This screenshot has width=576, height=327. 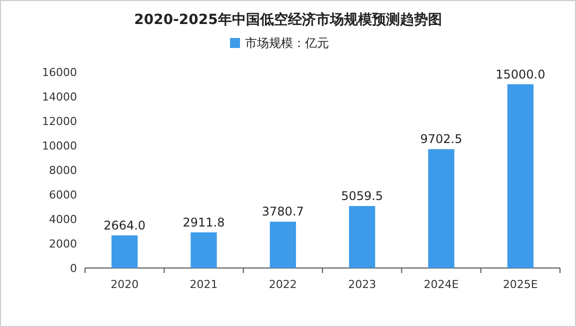 What do you see at coordinates (441, 284) in the screenshot?
I see `x-tick-label: 2024E` at bounding box center [441, 284].